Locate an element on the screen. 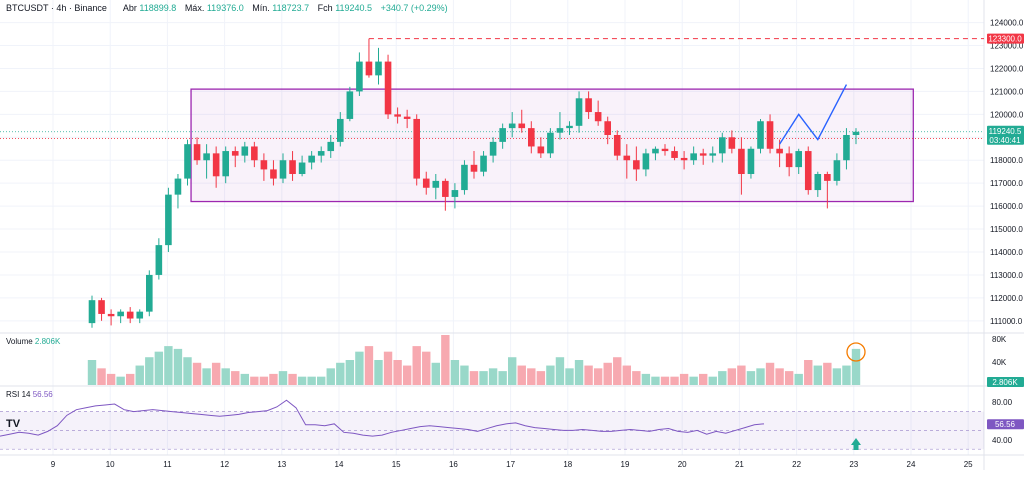  low-label: Mín. is located at coordinates (261, 8).